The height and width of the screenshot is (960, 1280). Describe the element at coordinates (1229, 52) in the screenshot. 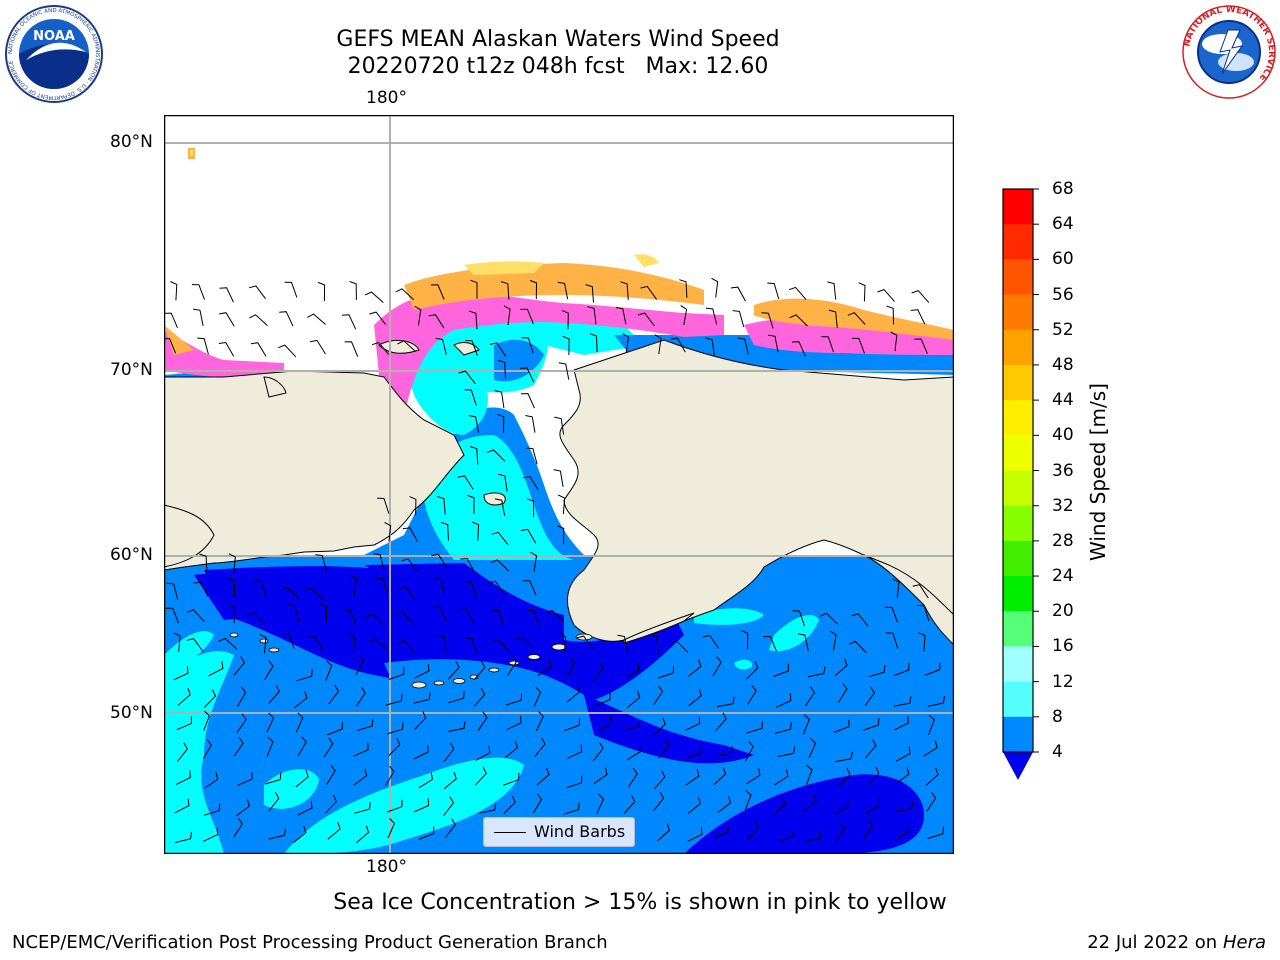

I see `nws-logo: NATIONAL WEATHER SERVICE` at that location.